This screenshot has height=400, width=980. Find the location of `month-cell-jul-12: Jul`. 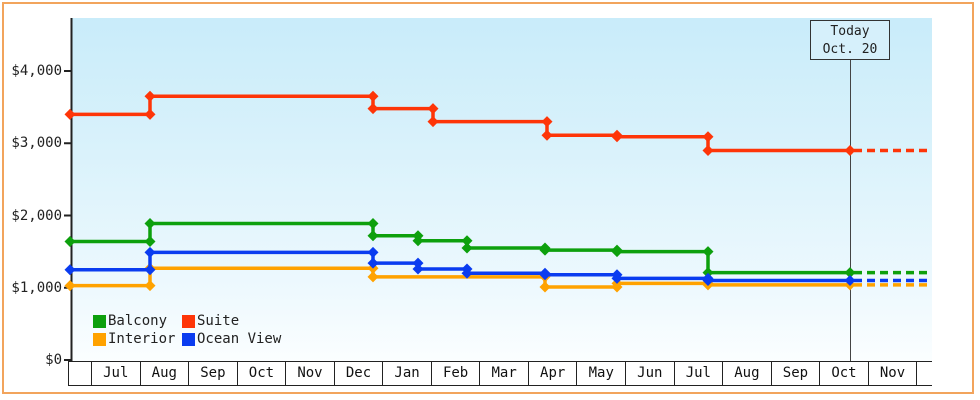

month-cell-jul-12: Jul is located at coordinates (698, 373).